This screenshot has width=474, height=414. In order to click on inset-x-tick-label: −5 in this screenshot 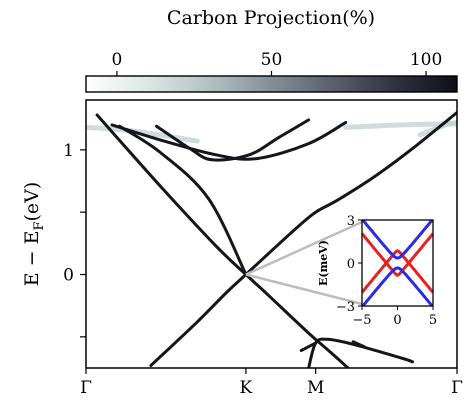, I will do `click(361, 320)`.